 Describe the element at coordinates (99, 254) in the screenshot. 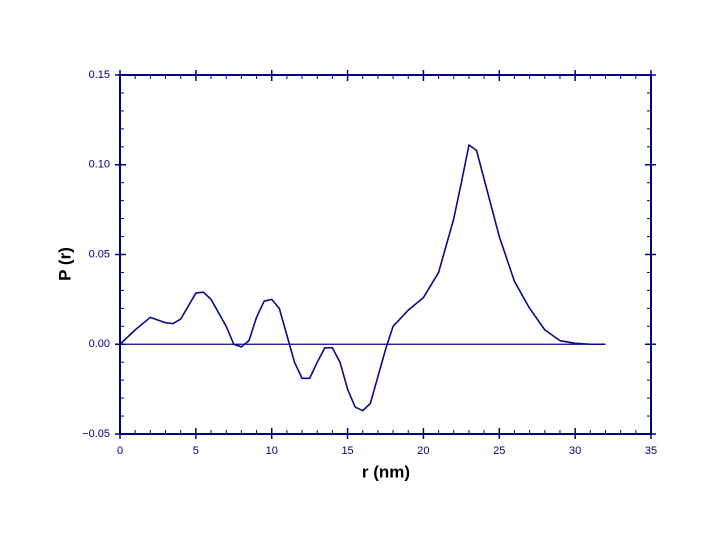

I see `y-tick-label: 0.05` at that location.